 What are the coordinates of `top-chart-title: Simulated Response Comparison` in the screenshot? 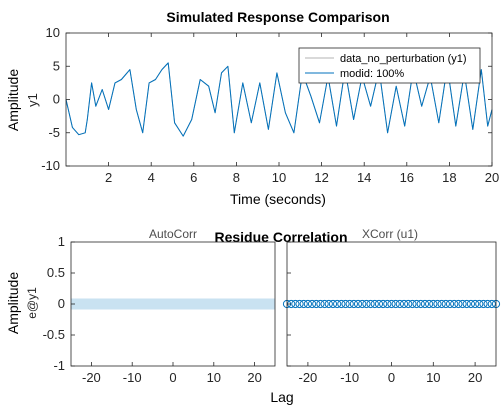 It's located at (277, 17).